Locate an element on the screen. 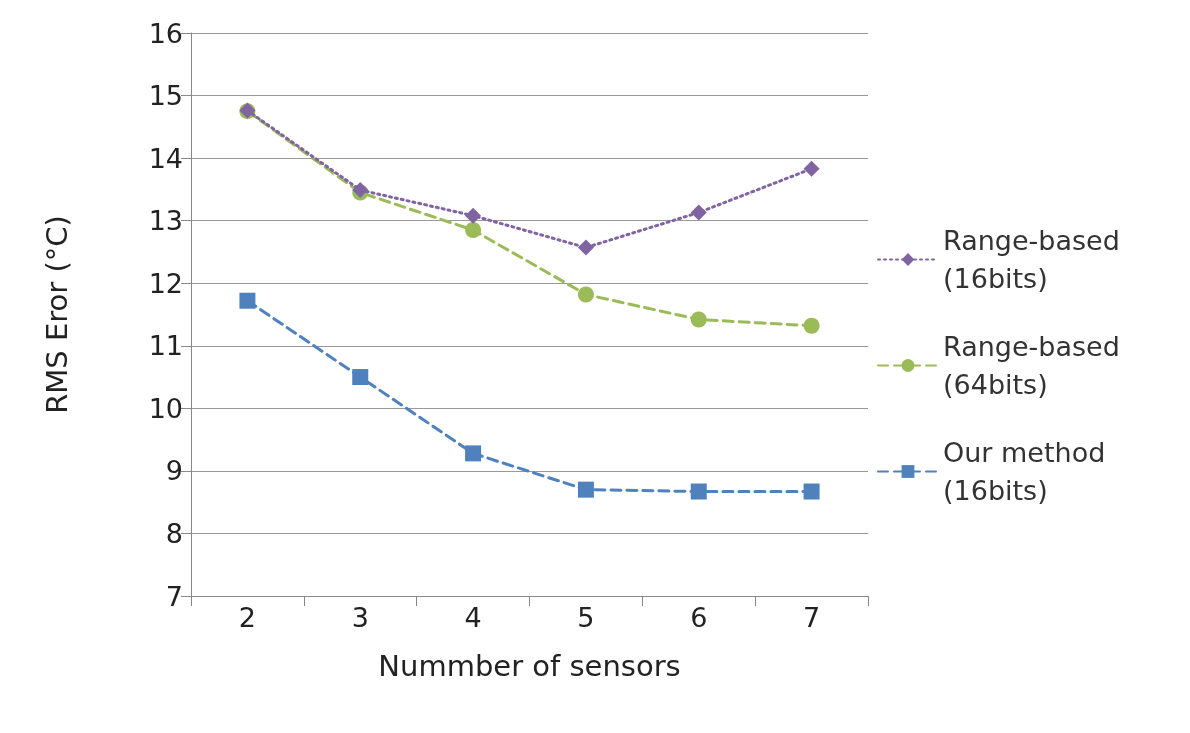 The height and width of the screenshot is (733, 1190). y-tick-label: 12 is located at coordinates (165, 283).